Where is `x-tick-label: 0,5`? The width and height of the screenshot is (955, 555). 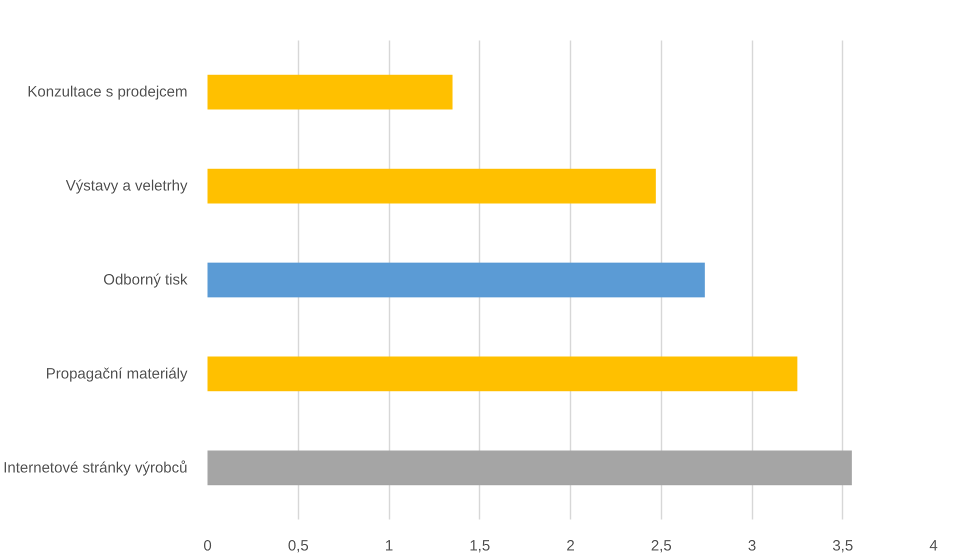 x-tick-label: 0,5 is located at coordinates (298, 546).